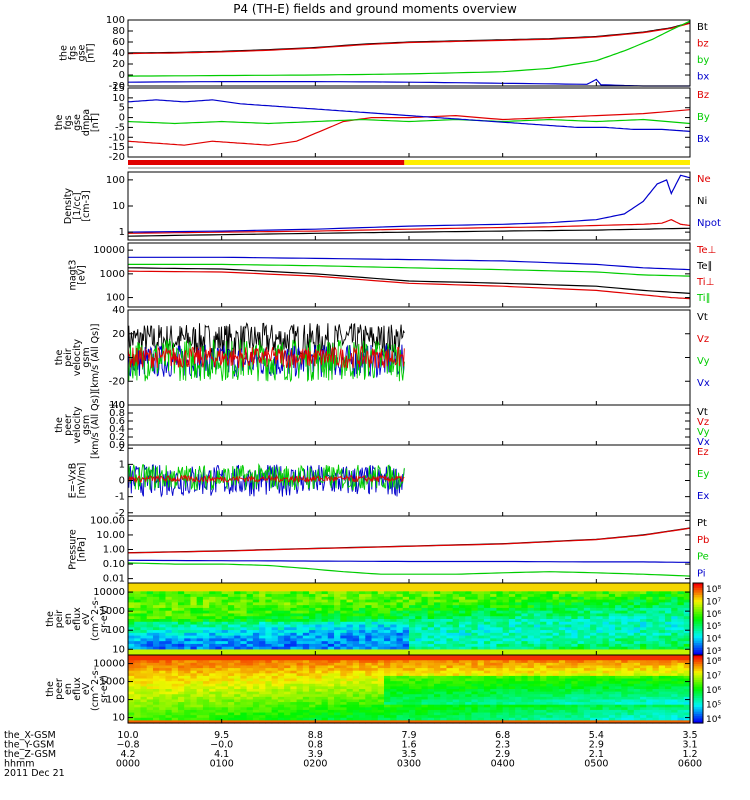 The image size is (750, 800). What do you see at coordinates (117, 157) in the screenshot?
I see `y-tick-label: -20` at bounding box center [117, 157].